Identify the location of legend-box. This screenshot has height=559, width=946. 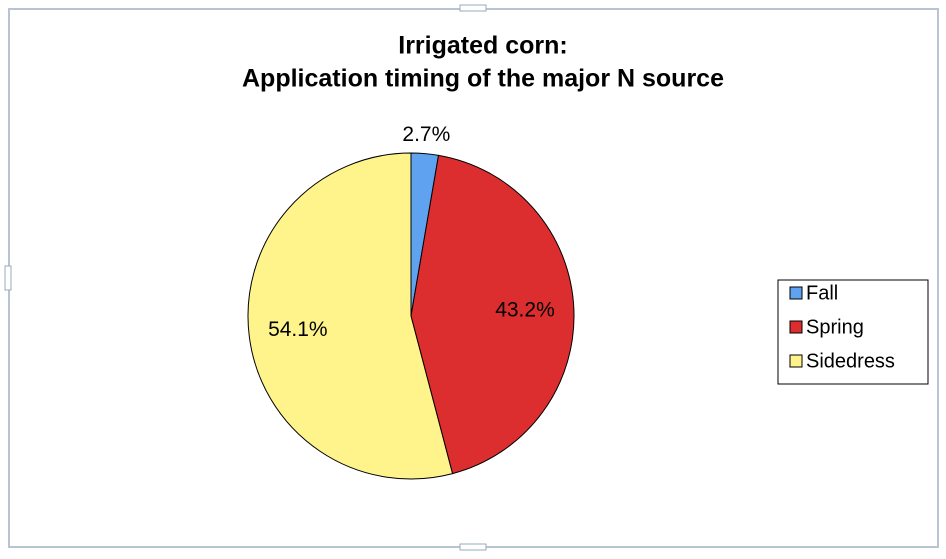
(853, 332).